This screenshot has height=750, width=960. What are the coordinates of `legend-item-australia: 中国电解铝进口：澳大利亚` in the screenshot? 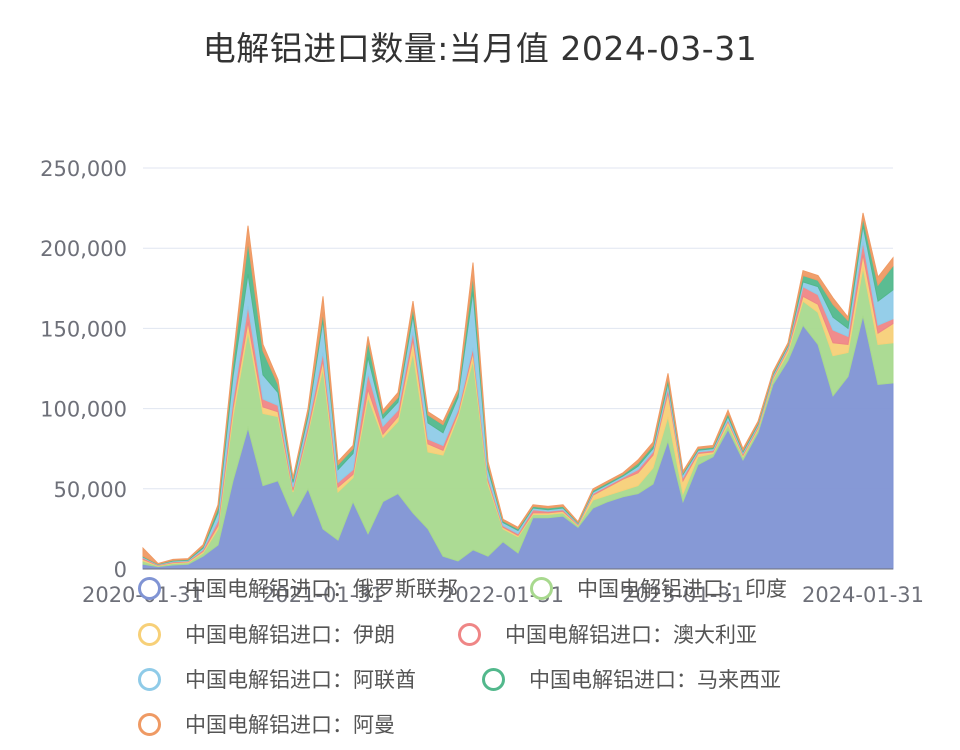 It's located at (607, 634).